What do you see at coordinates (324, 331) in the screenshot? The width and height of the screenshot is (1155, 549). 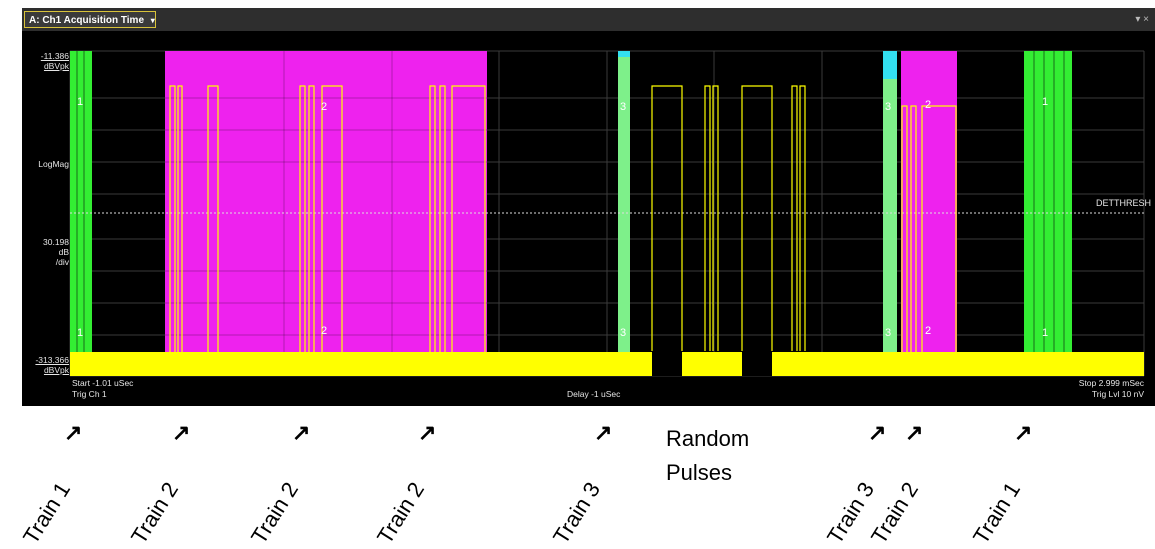 I see `marker-train2-bottom: 2` at bounding box center [324, 331].